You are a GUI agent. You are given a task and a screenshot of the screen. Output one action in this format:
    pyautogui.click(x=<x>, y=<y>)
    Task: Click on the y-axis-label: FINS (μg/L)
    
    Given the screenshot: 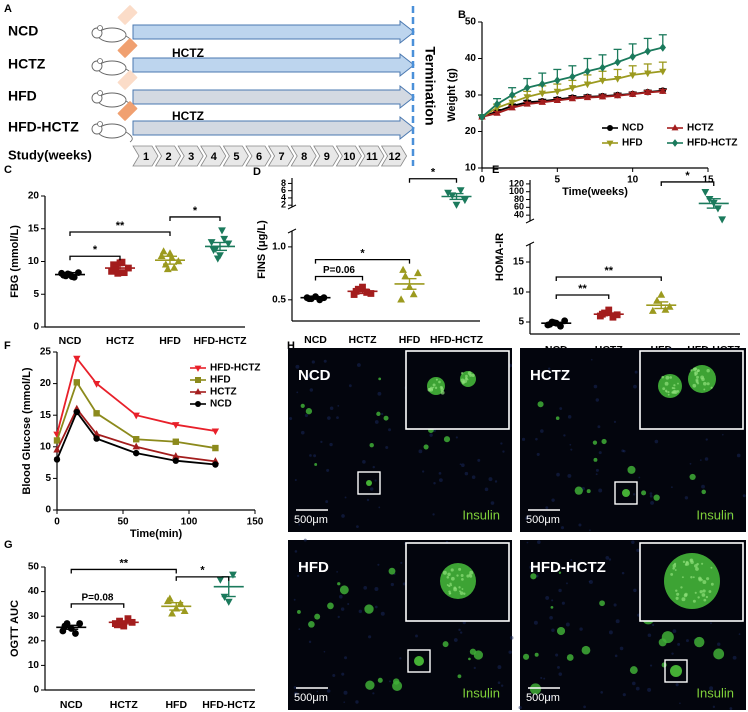 What is the action you would take?
    pyautogui.click(x=262, y=249)
    